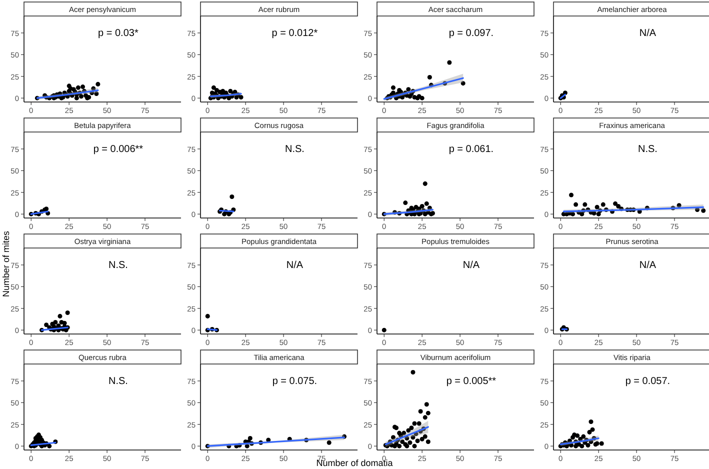  Describe the element at coordinates (647, 381) in the screenshot. I see `annotation: p = 0.057.` at that location.